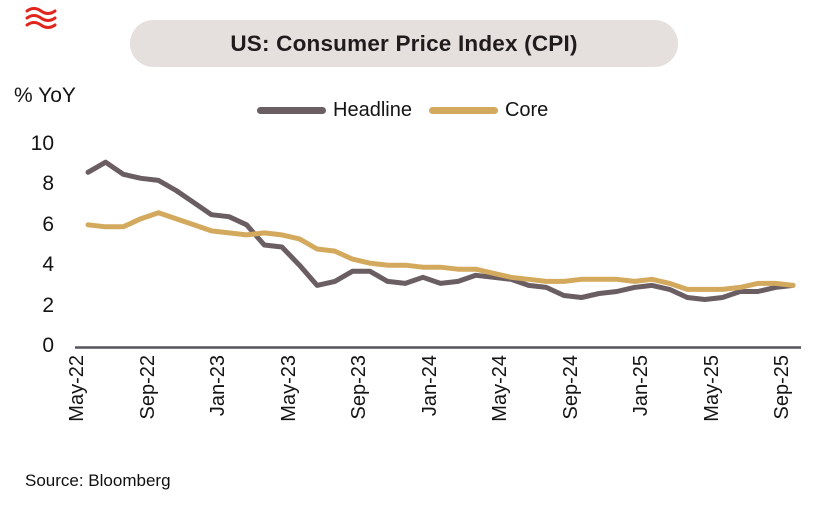 This screenshot has height=511, width=840. I want to click on x-tick-sep-25: Sep-25, so click(782, 387).